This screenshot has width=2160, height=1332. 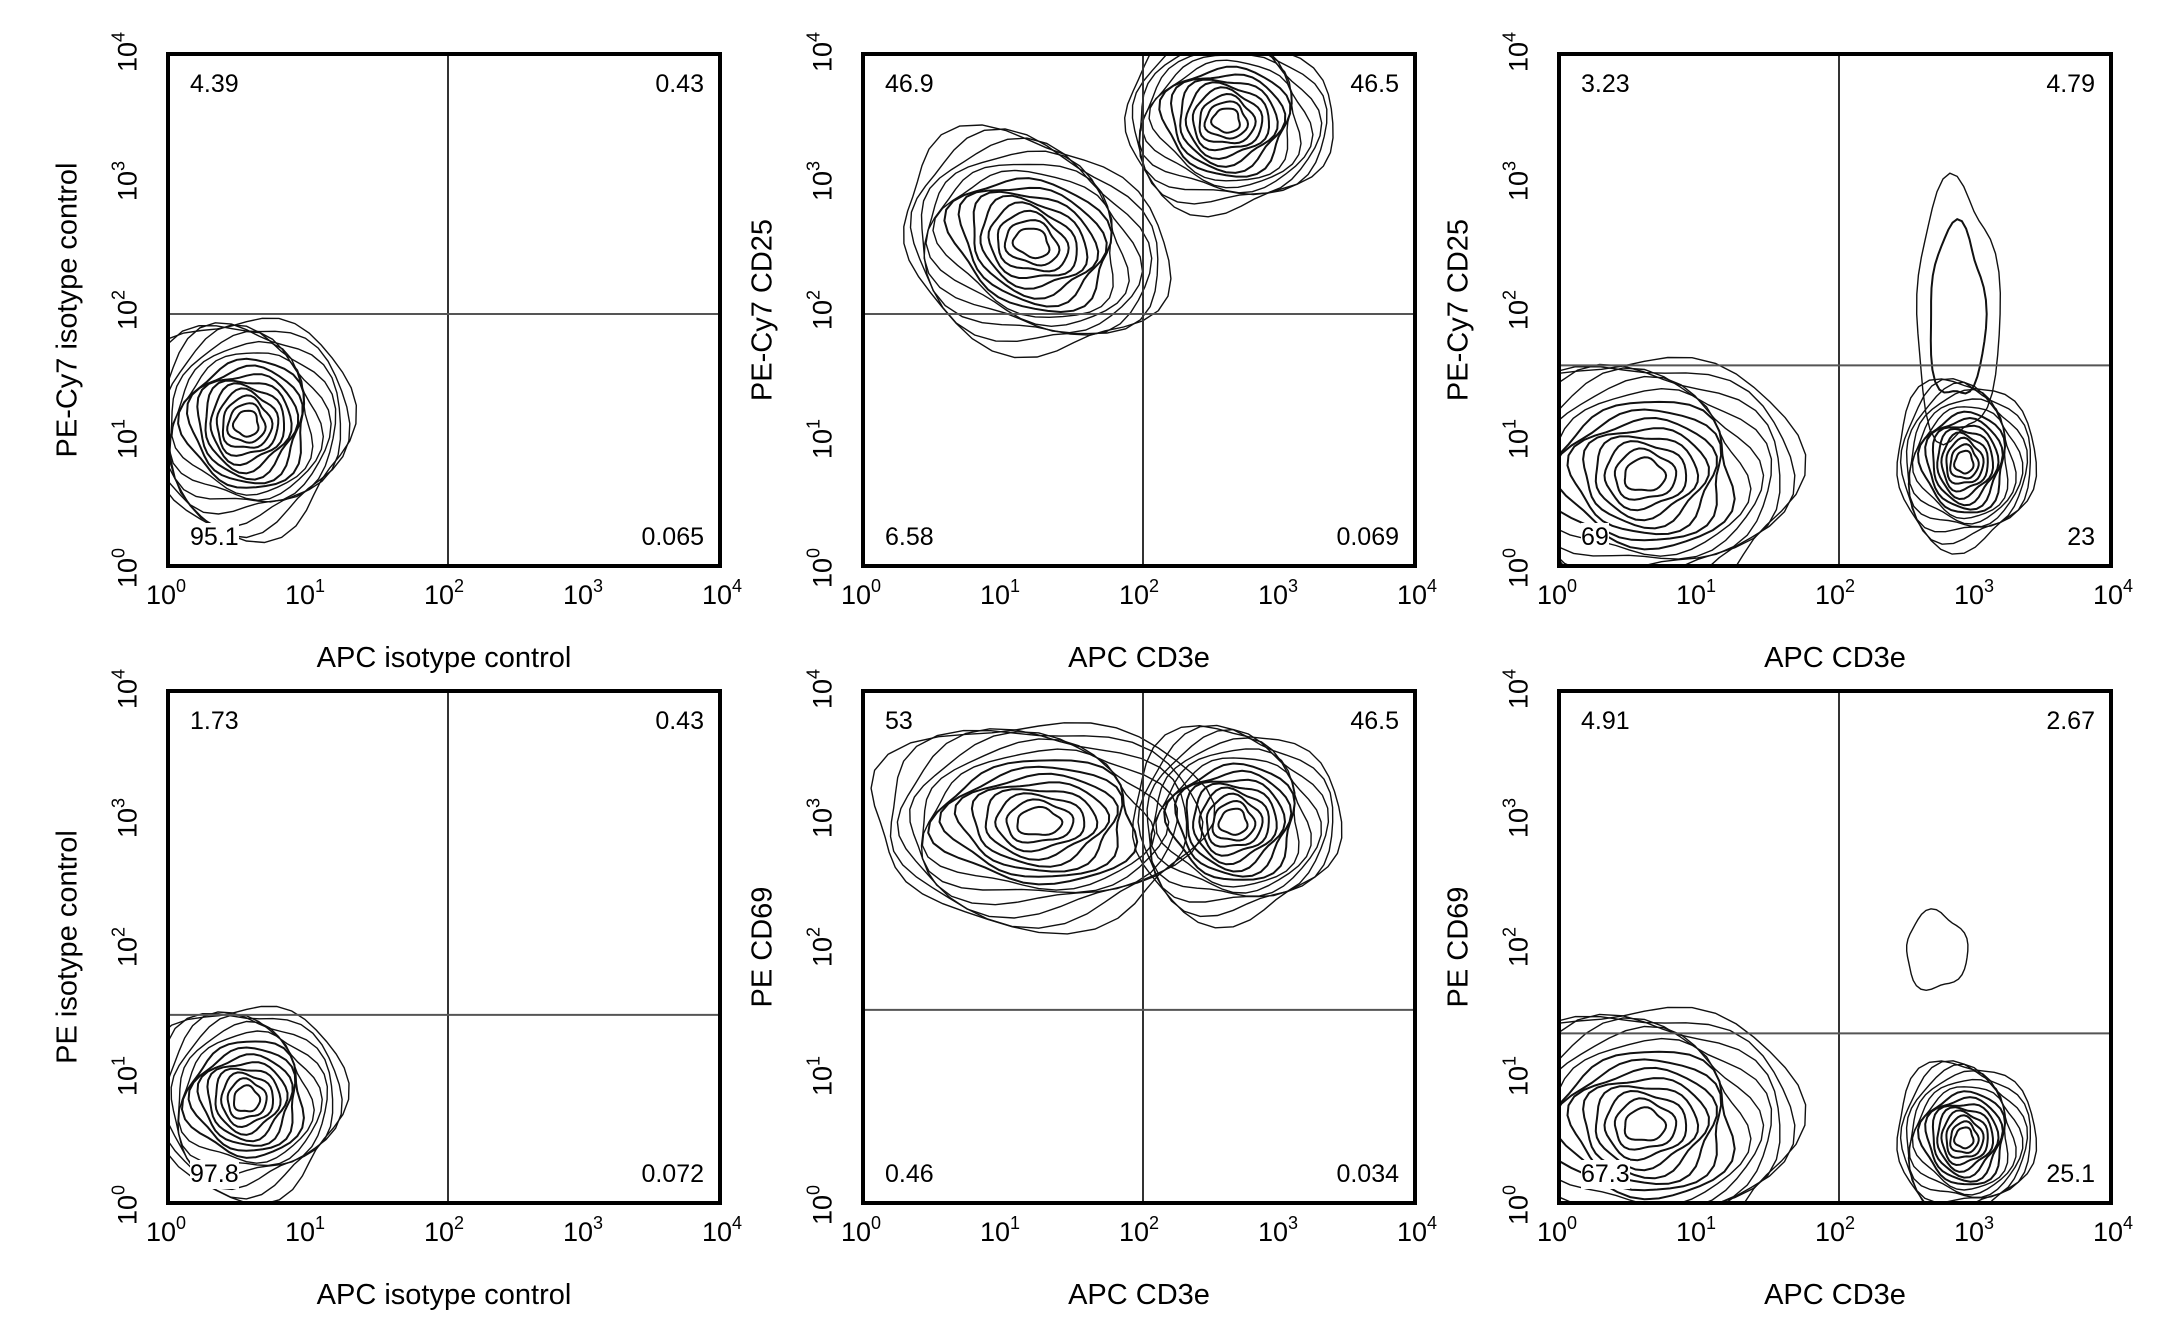 What do you see at coordinates (1367, 537) in the screenshot?
I see `quadrant-lower-right-value: 0.069` at bounding box center [1367, 537].